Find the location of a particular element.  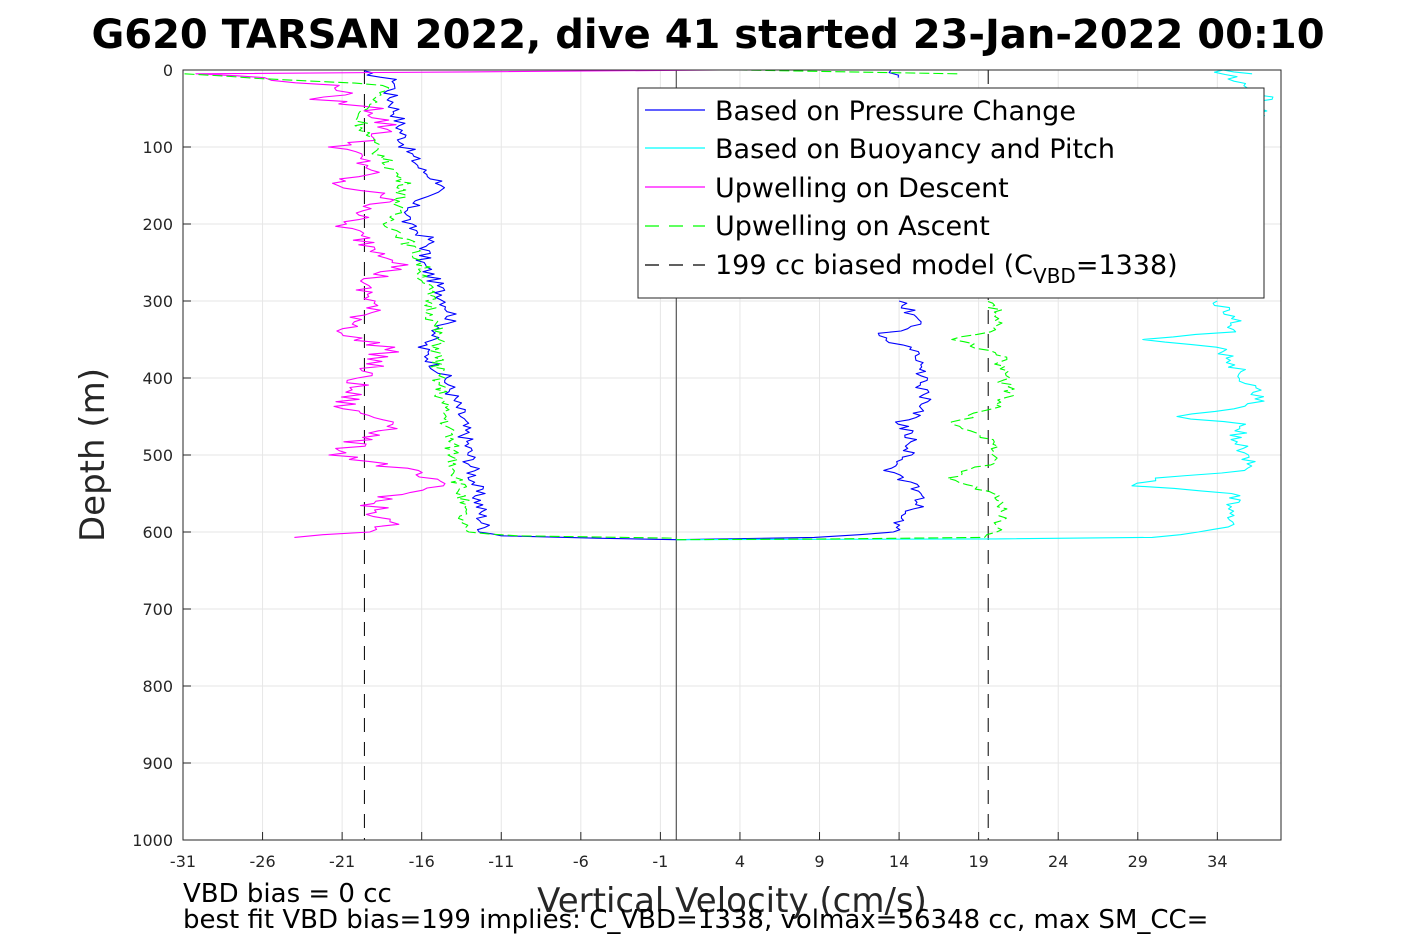

series-line-based-on-pressure-change-ascent is located at coordinates (804, 420).